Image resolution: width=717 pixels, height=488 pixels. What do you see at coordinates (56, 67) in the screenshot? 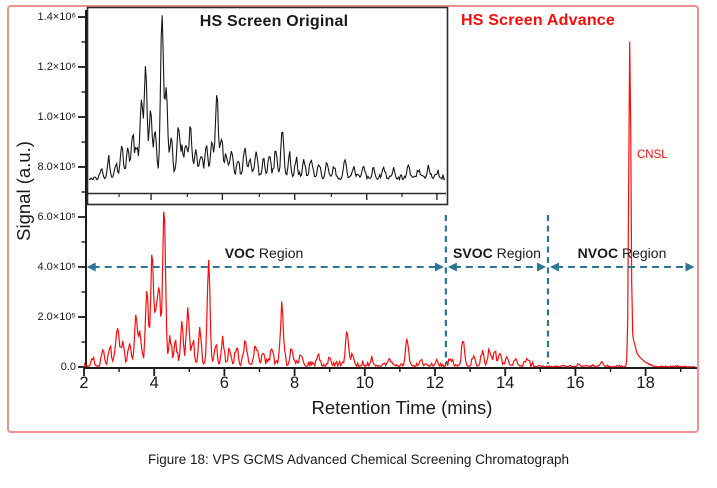
I see `y-tick-label: 1.2×10⁶` at bounding box center [56, 67].